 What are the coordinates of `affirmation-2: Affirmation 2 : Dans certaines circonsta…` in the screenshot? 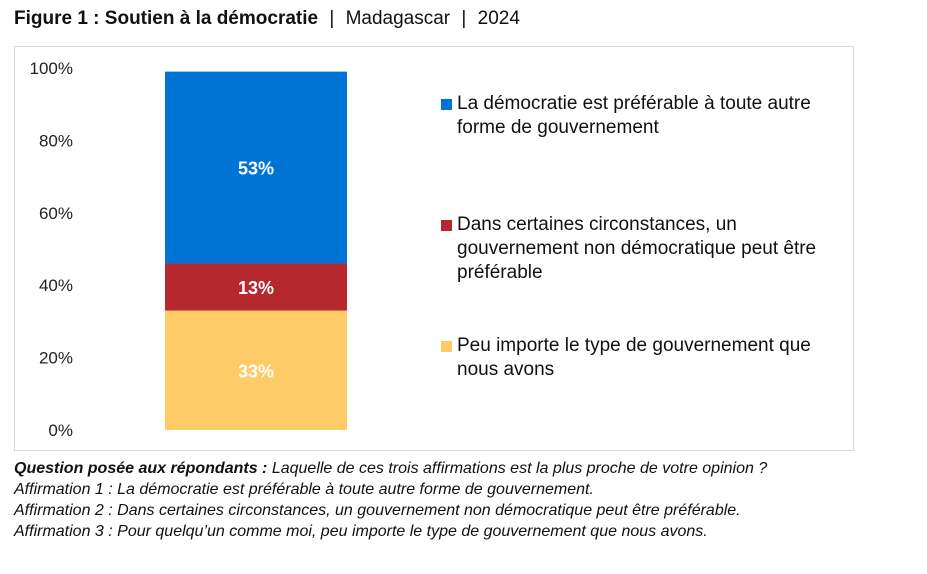 It's located at (377, 510).